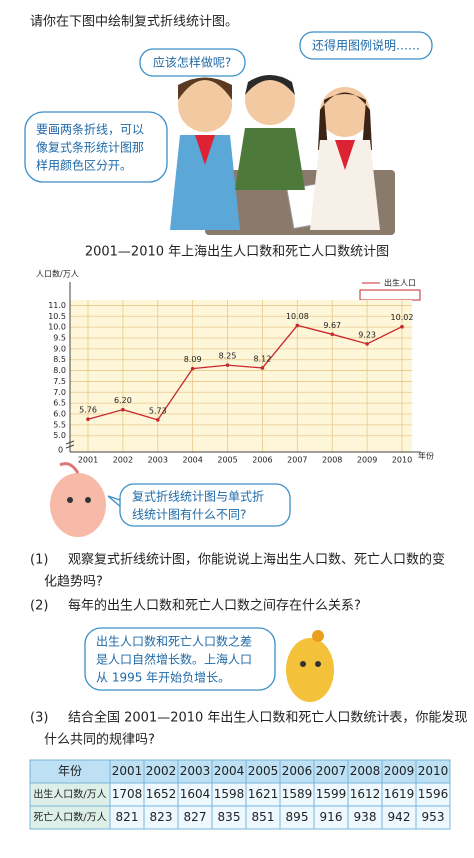 This screenshot has width=474, height=858. What do you see at coordinates (433, 771) in the screenshot?
I see `table-header: 2010` at bounding box center [433, 771].